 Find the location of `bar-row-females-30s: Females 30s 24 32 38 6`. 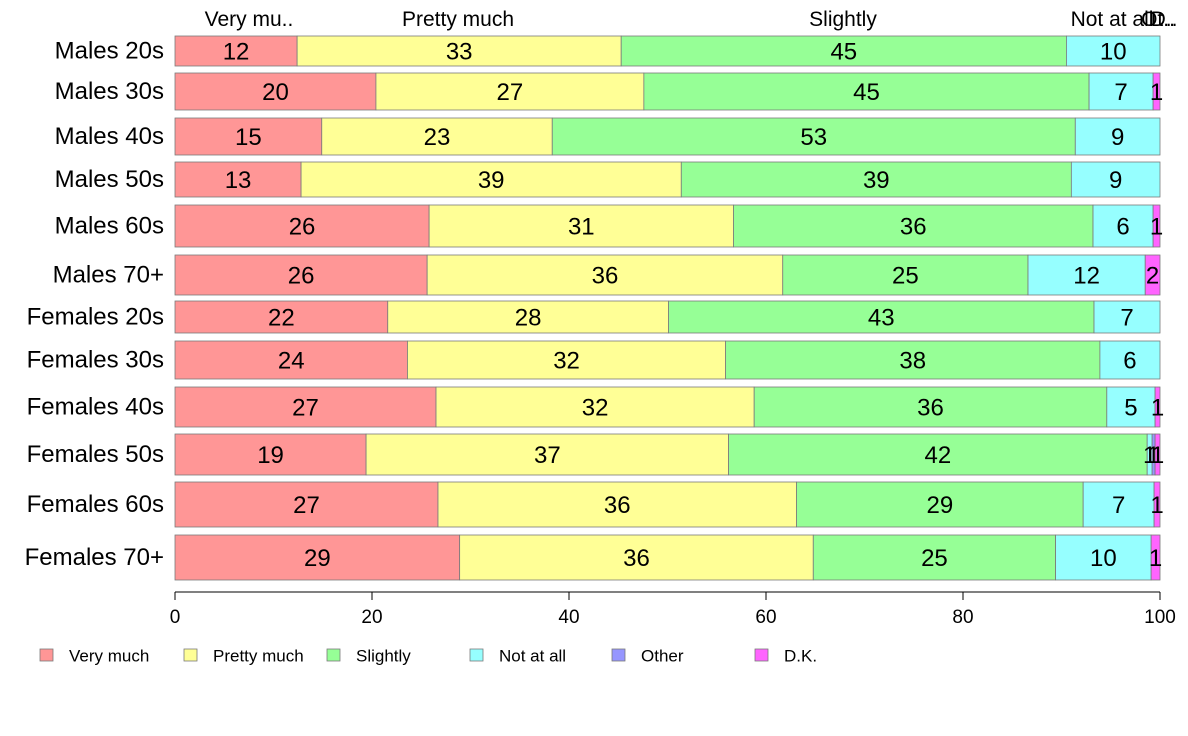

bar-row-females-30s: Females 30s 24 32 38 6 is located at coordinates (594, 360).